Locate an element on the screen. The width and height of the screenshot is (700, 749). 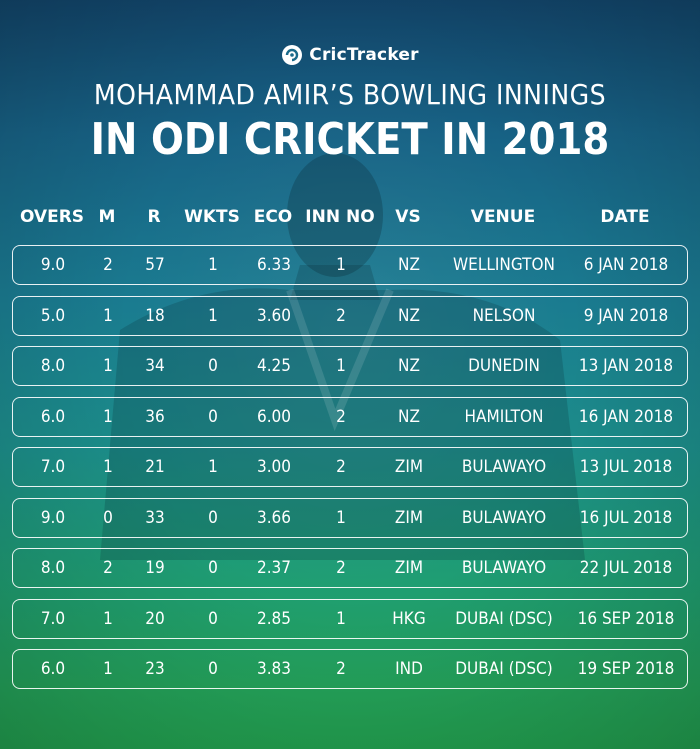
cell-vs: IND is located at coordinates (409, 669).